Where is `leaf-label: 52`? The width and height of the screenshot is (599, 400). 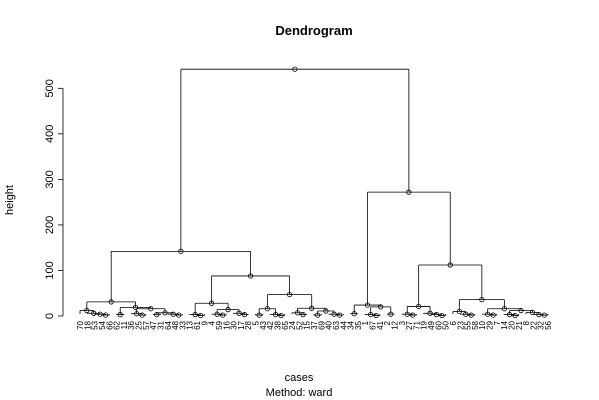
leaf-label: 52 is located at coordinates (299, 324).